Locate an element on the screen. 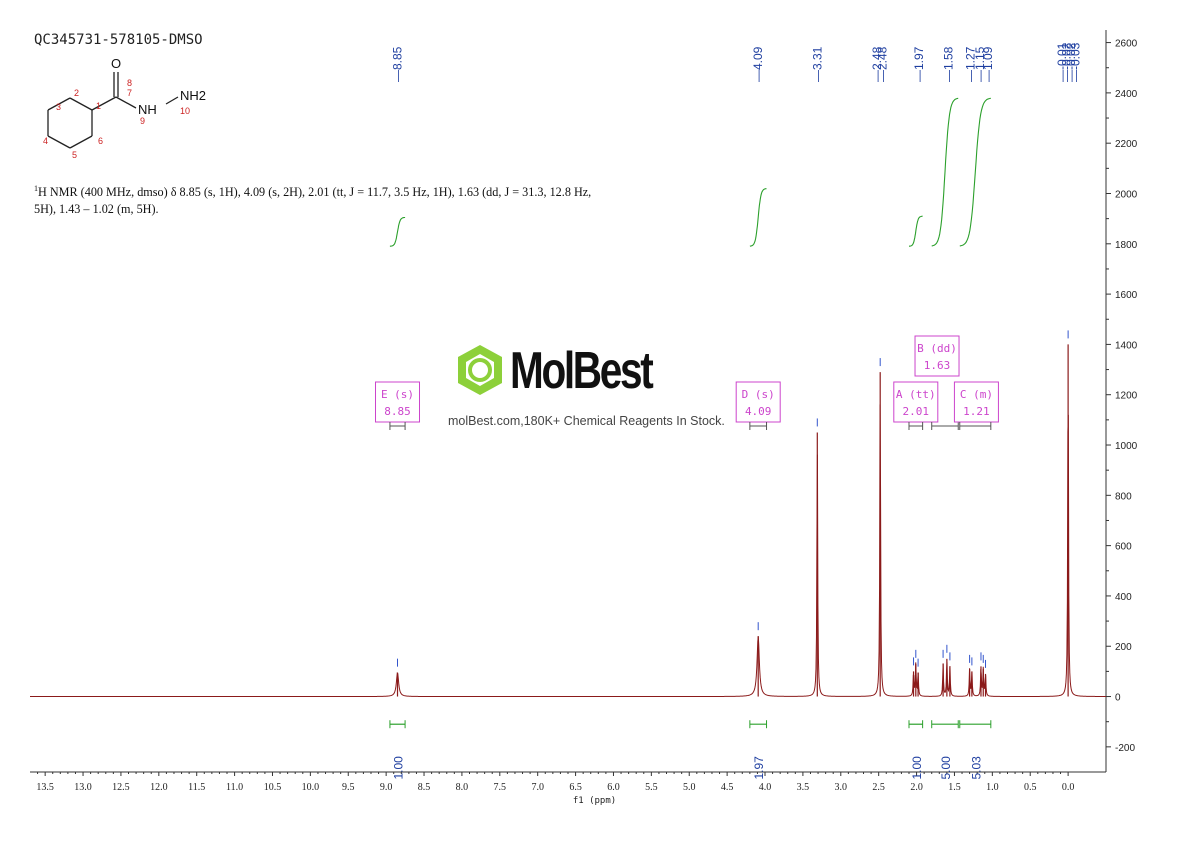 This screenshot has width=1190, height=841. integral-label-2: 1.00 is located at coordinates (917, 768).